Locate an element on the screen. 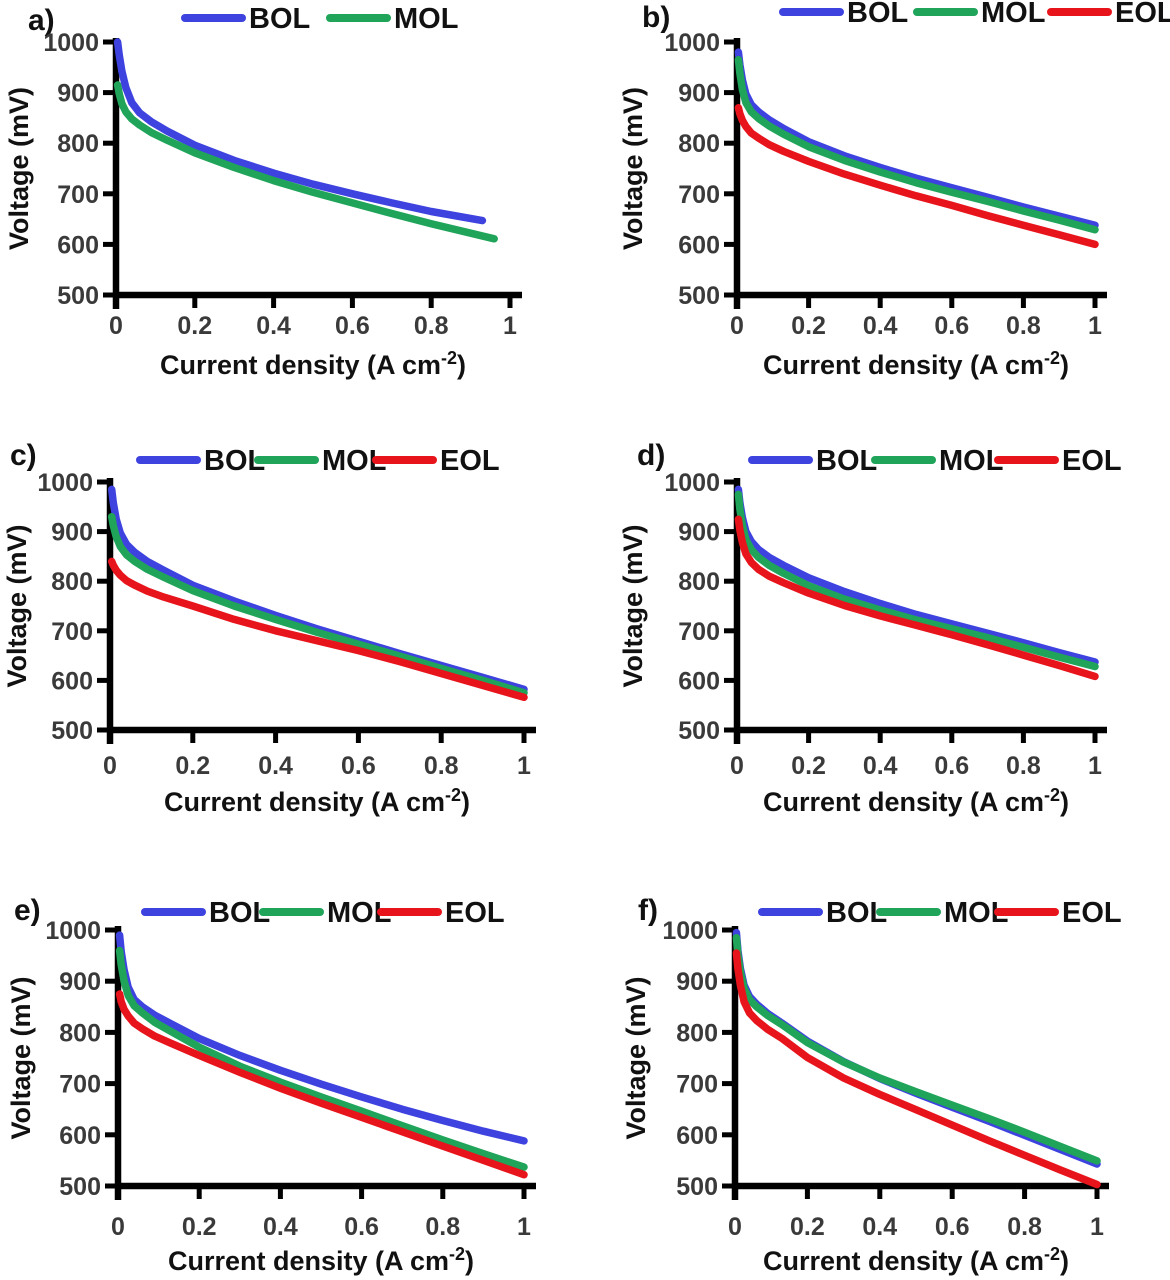  panel-letter-a: a) is located at coordinates (41, 20).